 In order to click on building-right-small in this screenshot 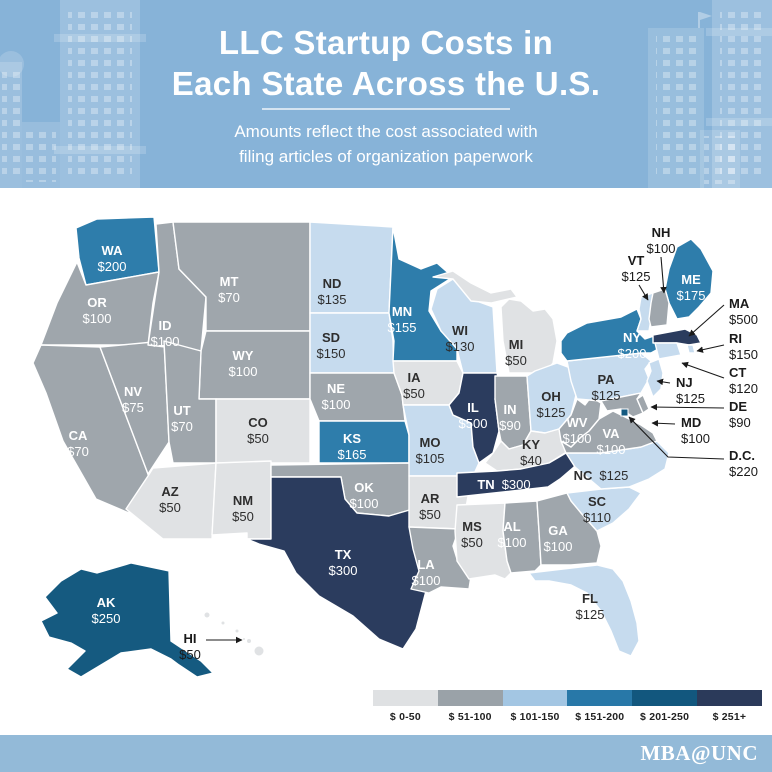, I will do `click(720, 159)`.